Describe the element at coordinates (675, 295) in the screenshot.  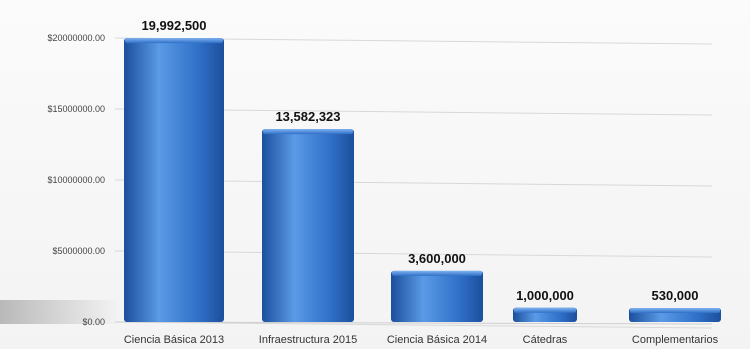
I see `data-label: 530,000` at that location.